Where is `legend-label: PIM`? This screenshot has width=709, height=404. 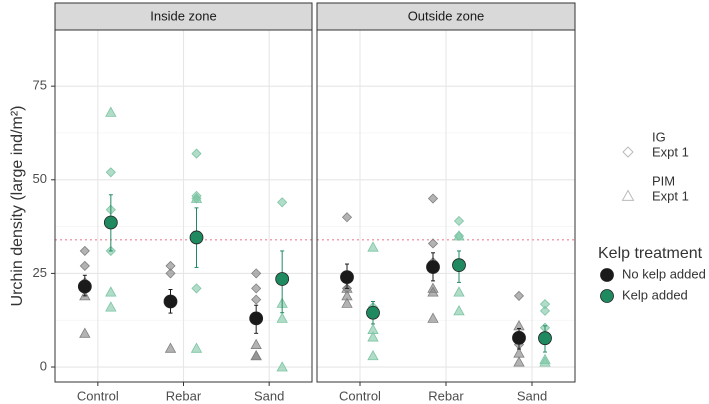
legend-label: PIM is located at coordinates (663, 180).